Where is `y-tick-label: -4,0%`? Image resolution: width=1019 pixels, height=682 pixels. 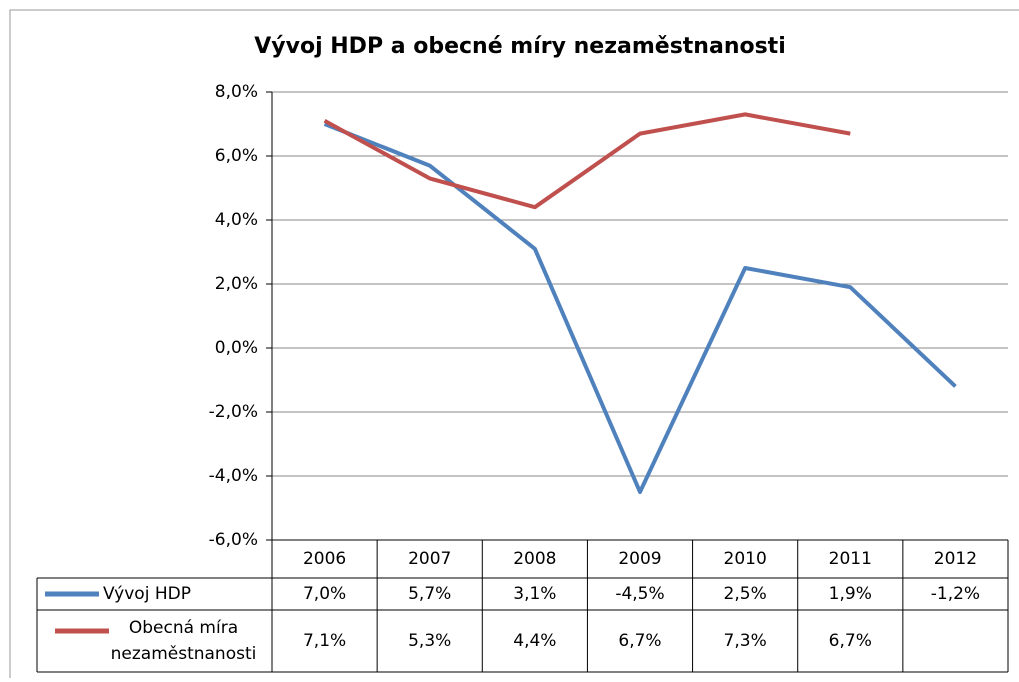 y-tick-label: -4,0% is located at coordinates (233, 476).